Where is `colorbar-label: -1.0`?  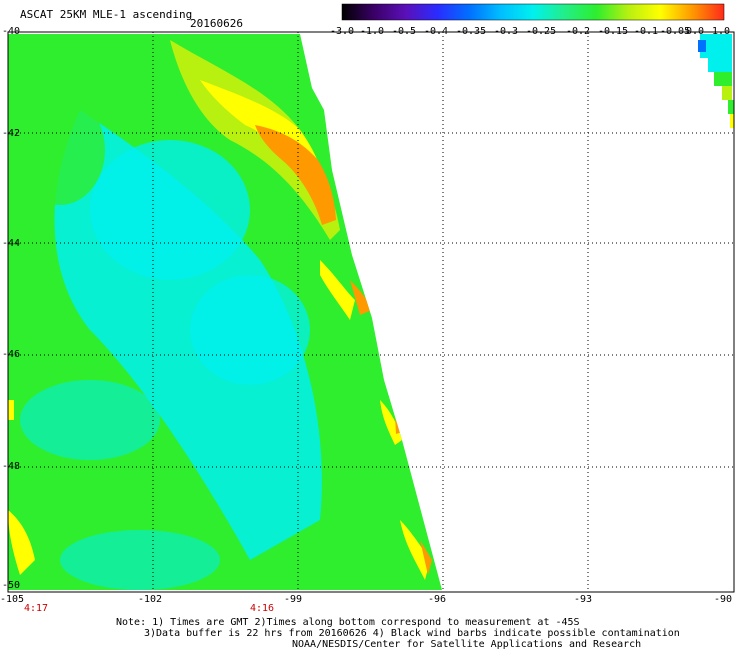 colorbar-label: -1.0 is located at coordinates (372, 31).